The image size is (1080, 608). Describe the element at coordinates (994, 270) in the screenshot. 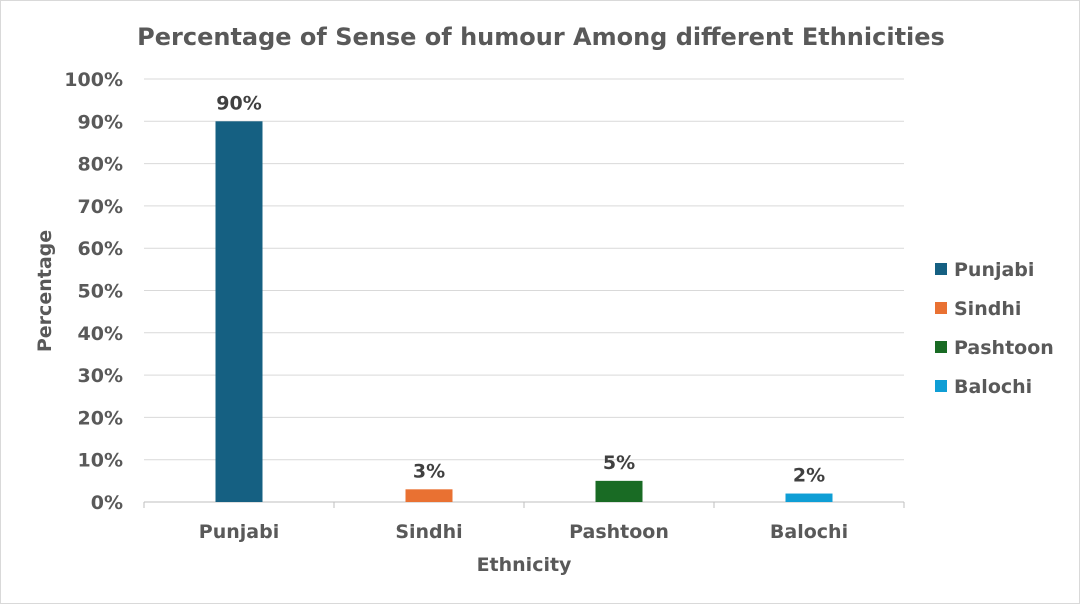

I see `legend-label: Punjabi` at that location.